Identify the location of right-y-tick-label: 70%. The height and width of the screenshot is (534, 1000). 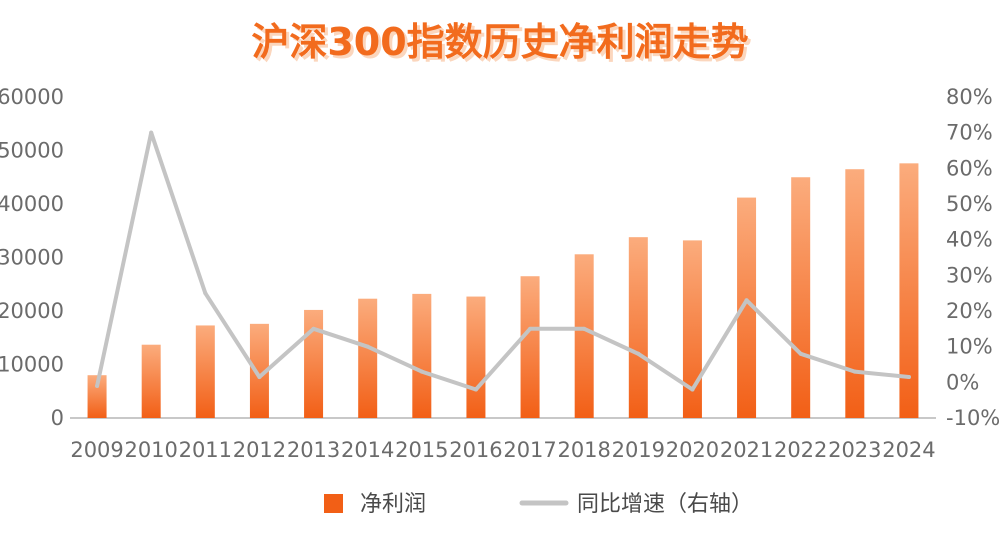
(969, 133).